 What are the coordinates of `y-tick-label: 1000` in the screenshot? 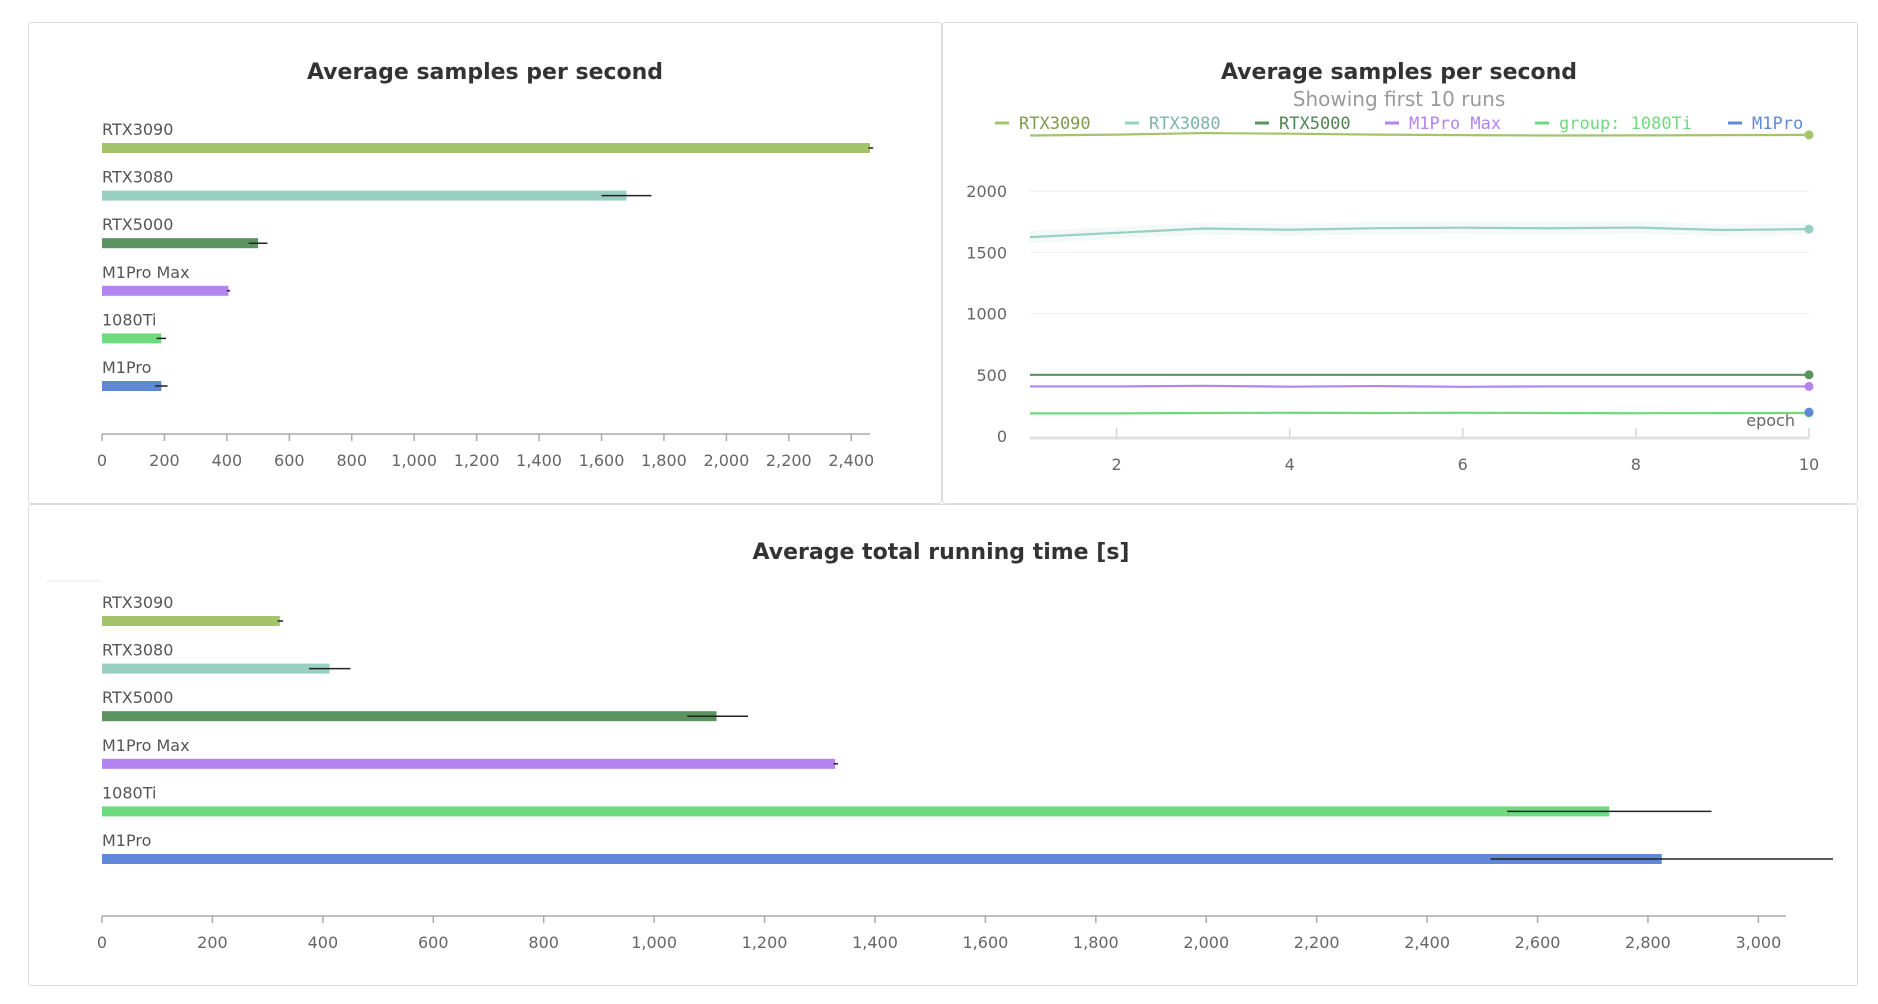 It's located at (986, 314).